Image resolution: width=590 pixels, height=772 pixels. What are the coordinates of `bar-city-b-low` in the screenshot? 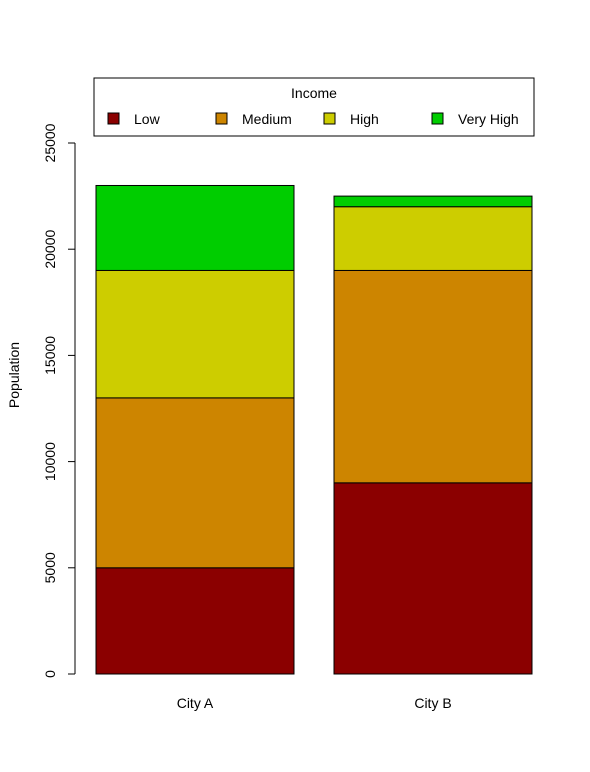 It's located at (433, 578).